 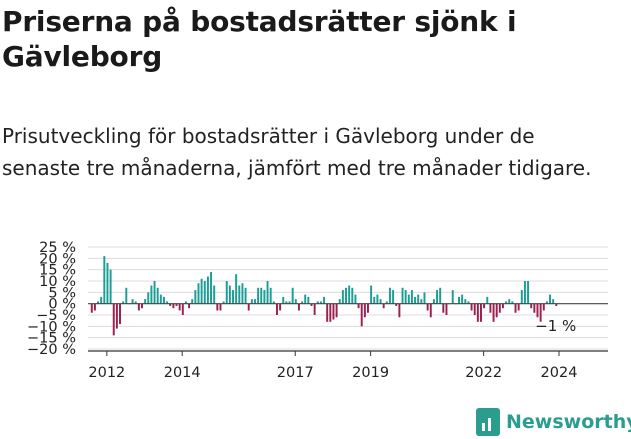 What do you see at coordinates (51, 339) in the screenshot?
I see `y-tick-label: −15 %` at bounding box center [51, 339].